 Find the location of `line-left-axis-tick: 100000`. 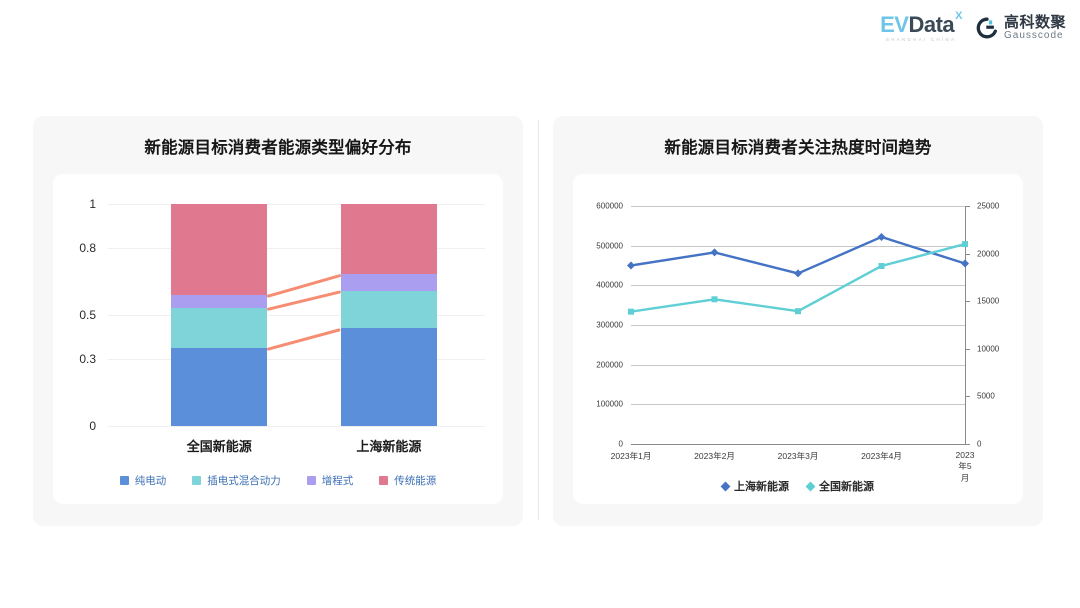

line-left-axis-tick: 100000 is located at coordinates (609, 404).